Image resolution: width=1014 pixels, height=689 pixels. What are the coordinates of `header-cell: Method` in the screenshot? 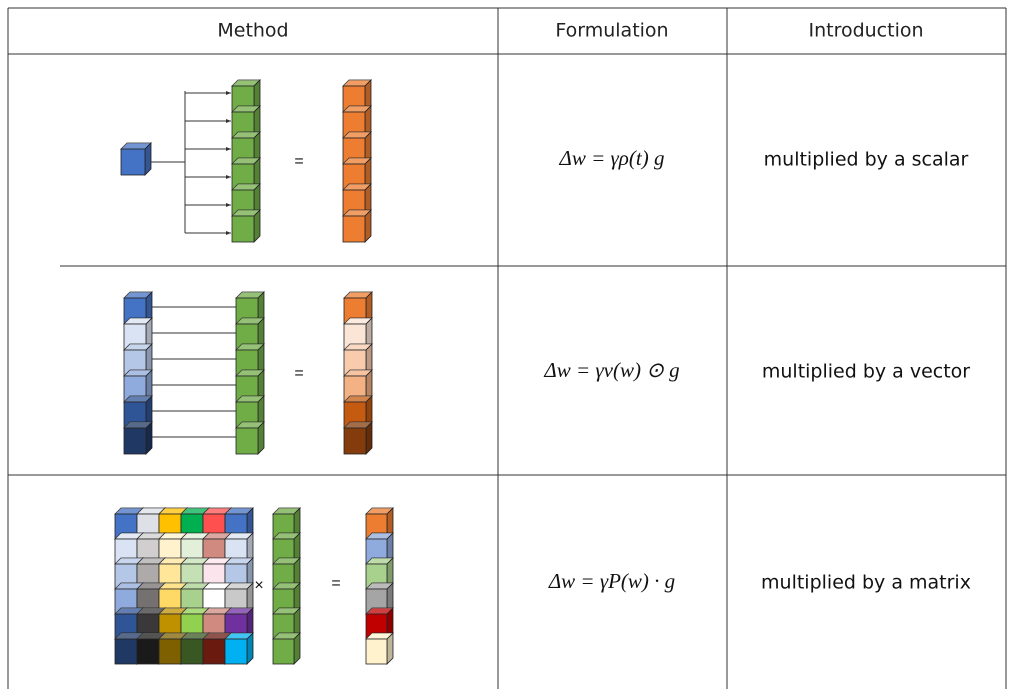 It's located at (252, 31).